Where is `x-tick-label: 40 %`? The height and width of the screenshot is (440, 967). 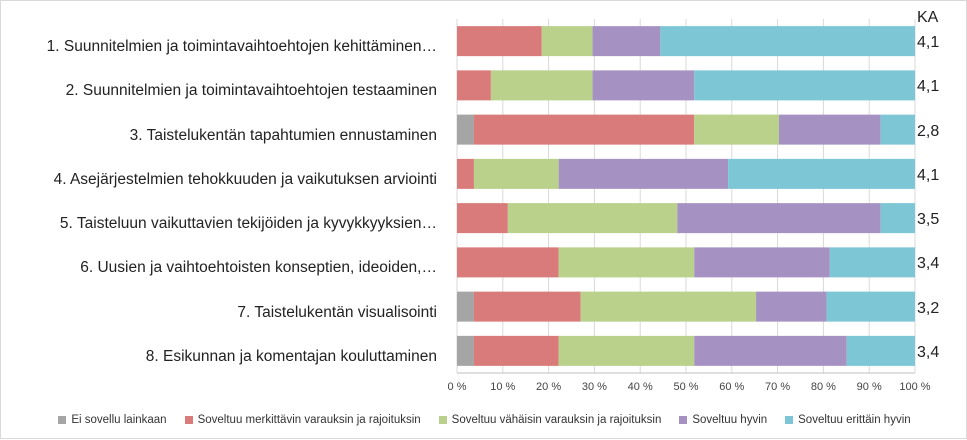 x-tick-label: 40 % is located at coordinates (640, 387).